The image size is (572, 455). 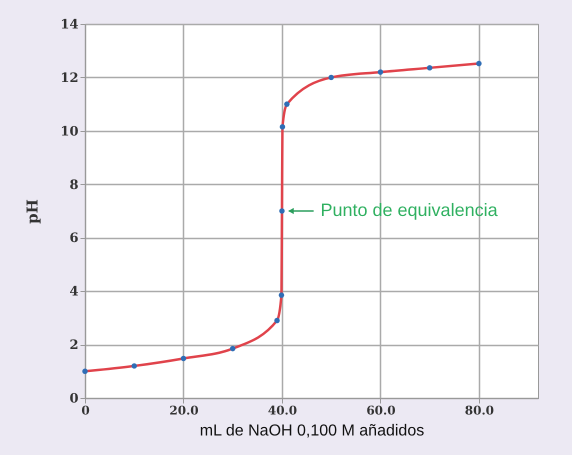 What do you see at coordinates (479, 411) in the screenshot?
I see `x-tick-label: 80.0` at bounding box center [479, 411].